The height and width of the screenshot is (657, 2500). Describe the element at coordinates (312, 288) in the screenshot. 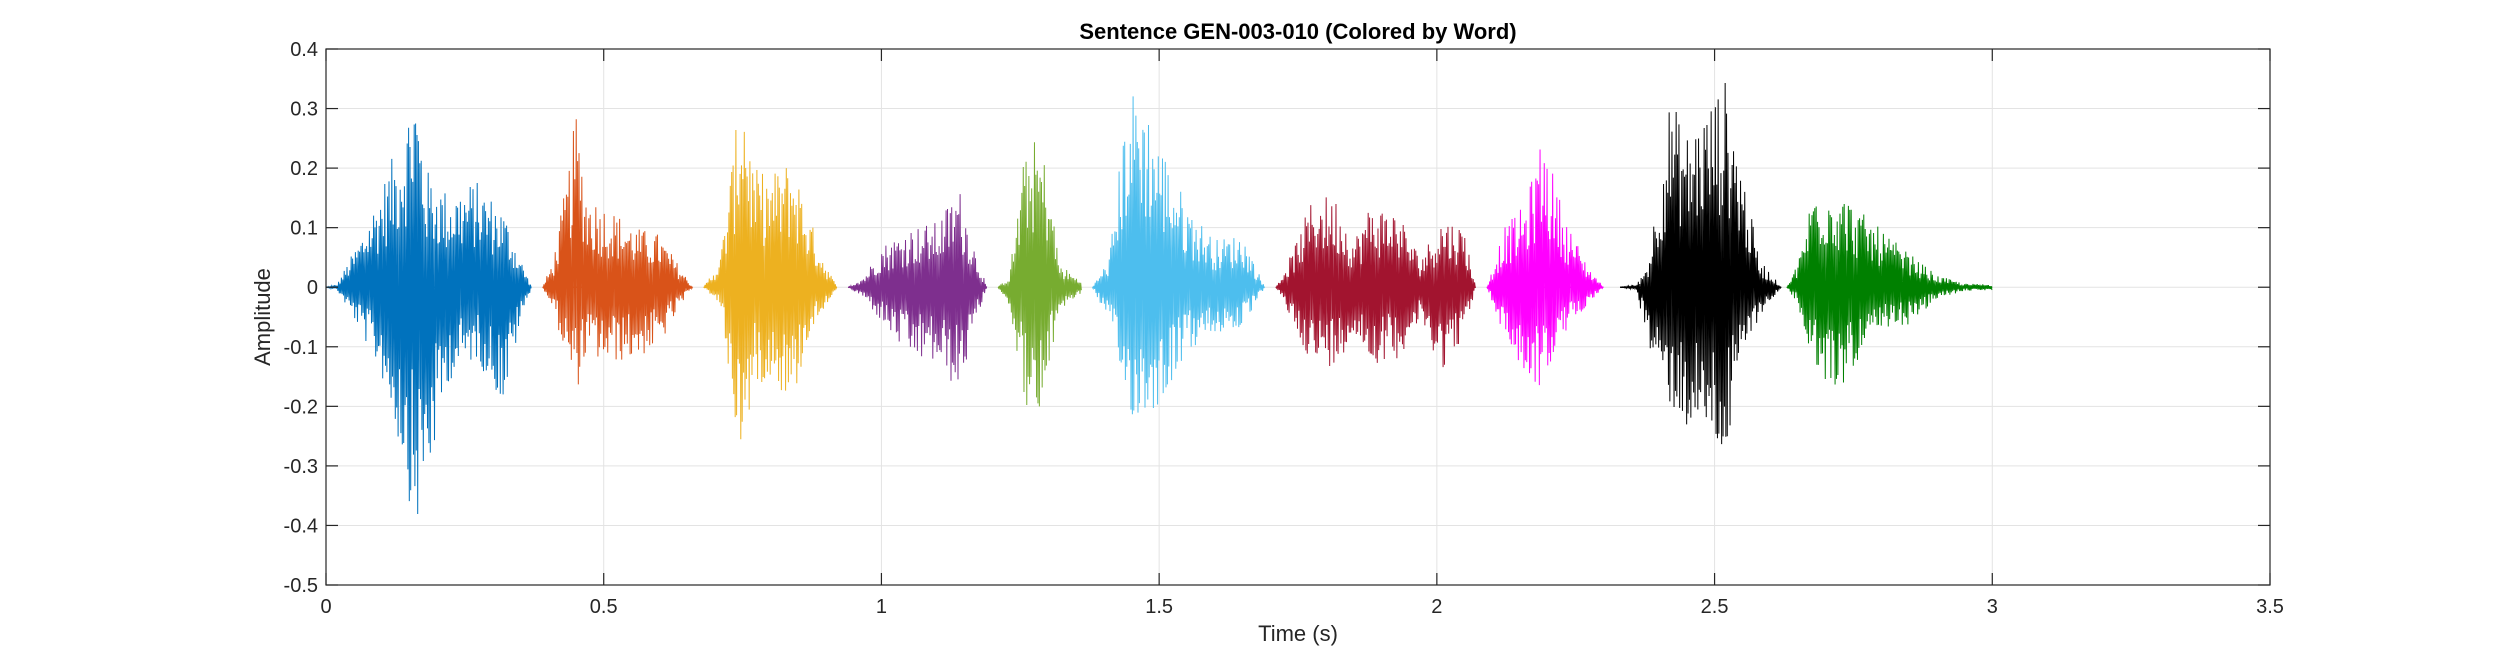

I see `y-tick-label: 0` at that location.